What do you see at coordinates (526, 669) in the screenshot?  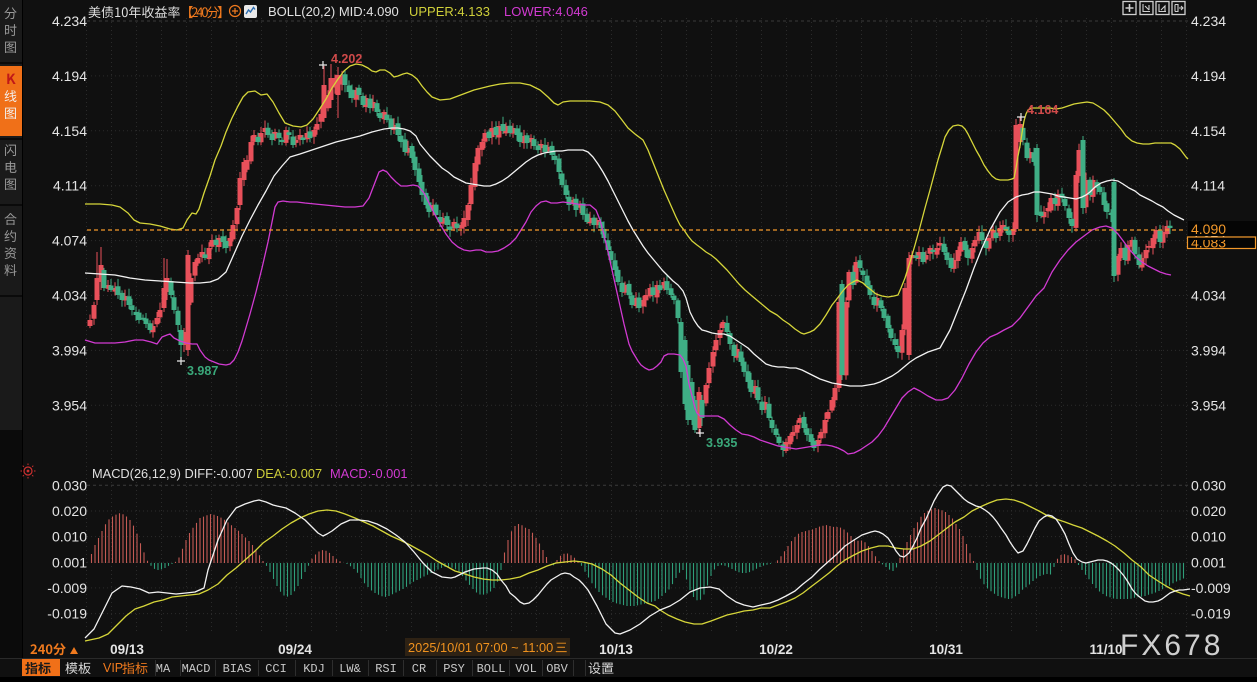 I see `svg-text: VOL` at bounding box center [526, 669].